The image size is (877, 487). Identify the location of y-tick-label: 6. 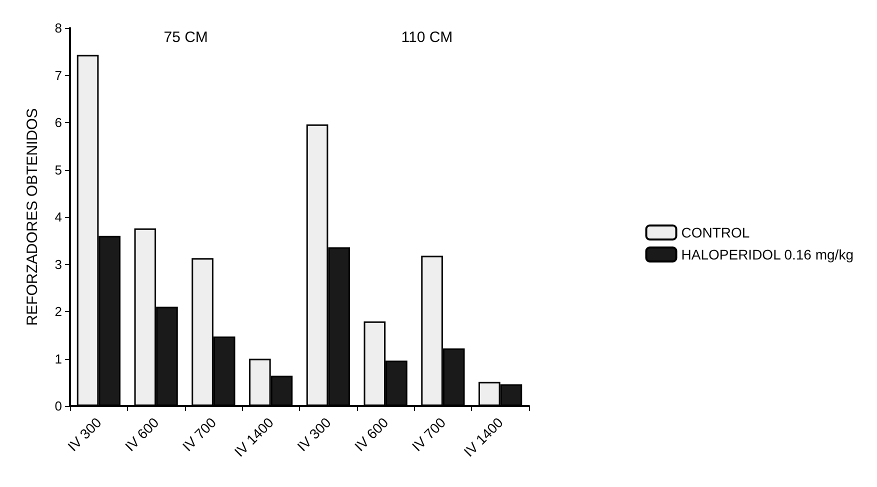
(58, 122).